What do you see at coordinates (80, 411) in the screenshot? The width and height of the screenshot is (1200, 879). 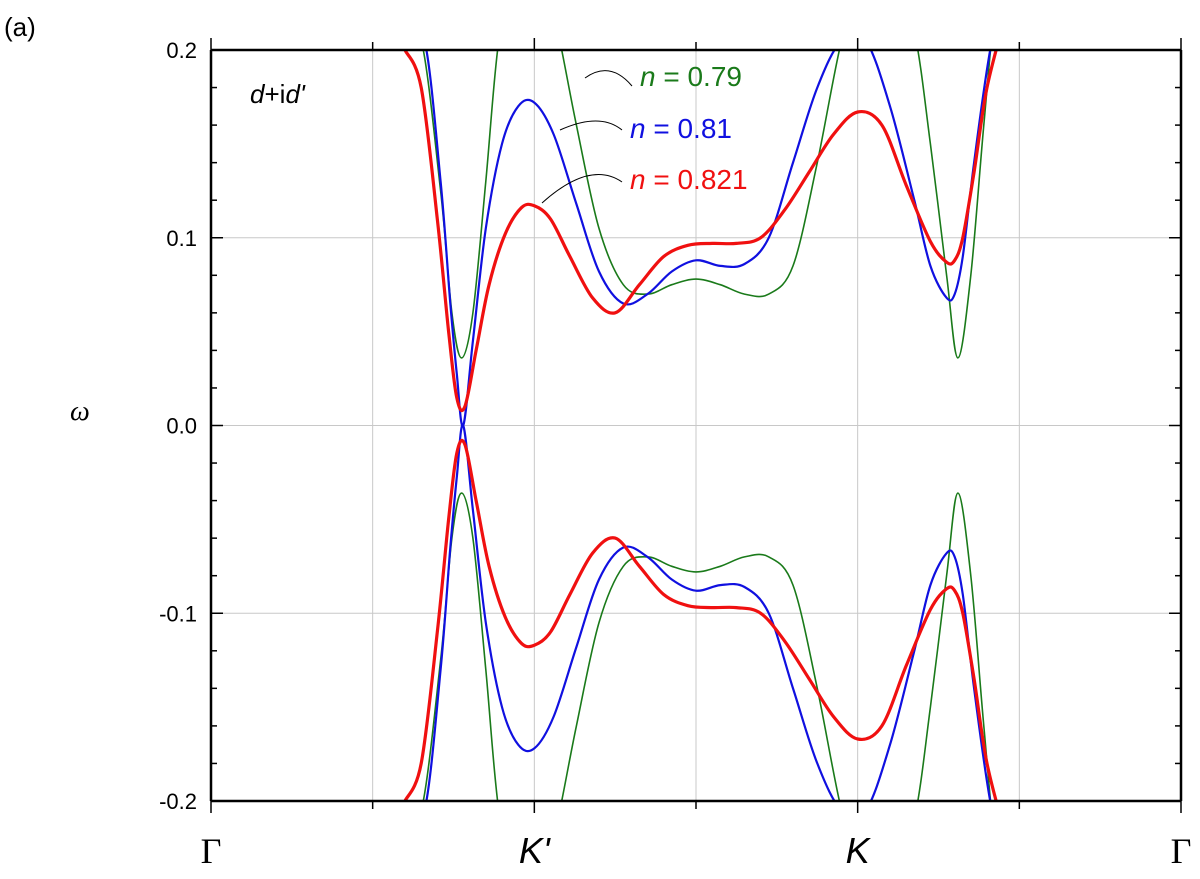 I see `y-axis-label: ω` at bounding box center [80, 411].